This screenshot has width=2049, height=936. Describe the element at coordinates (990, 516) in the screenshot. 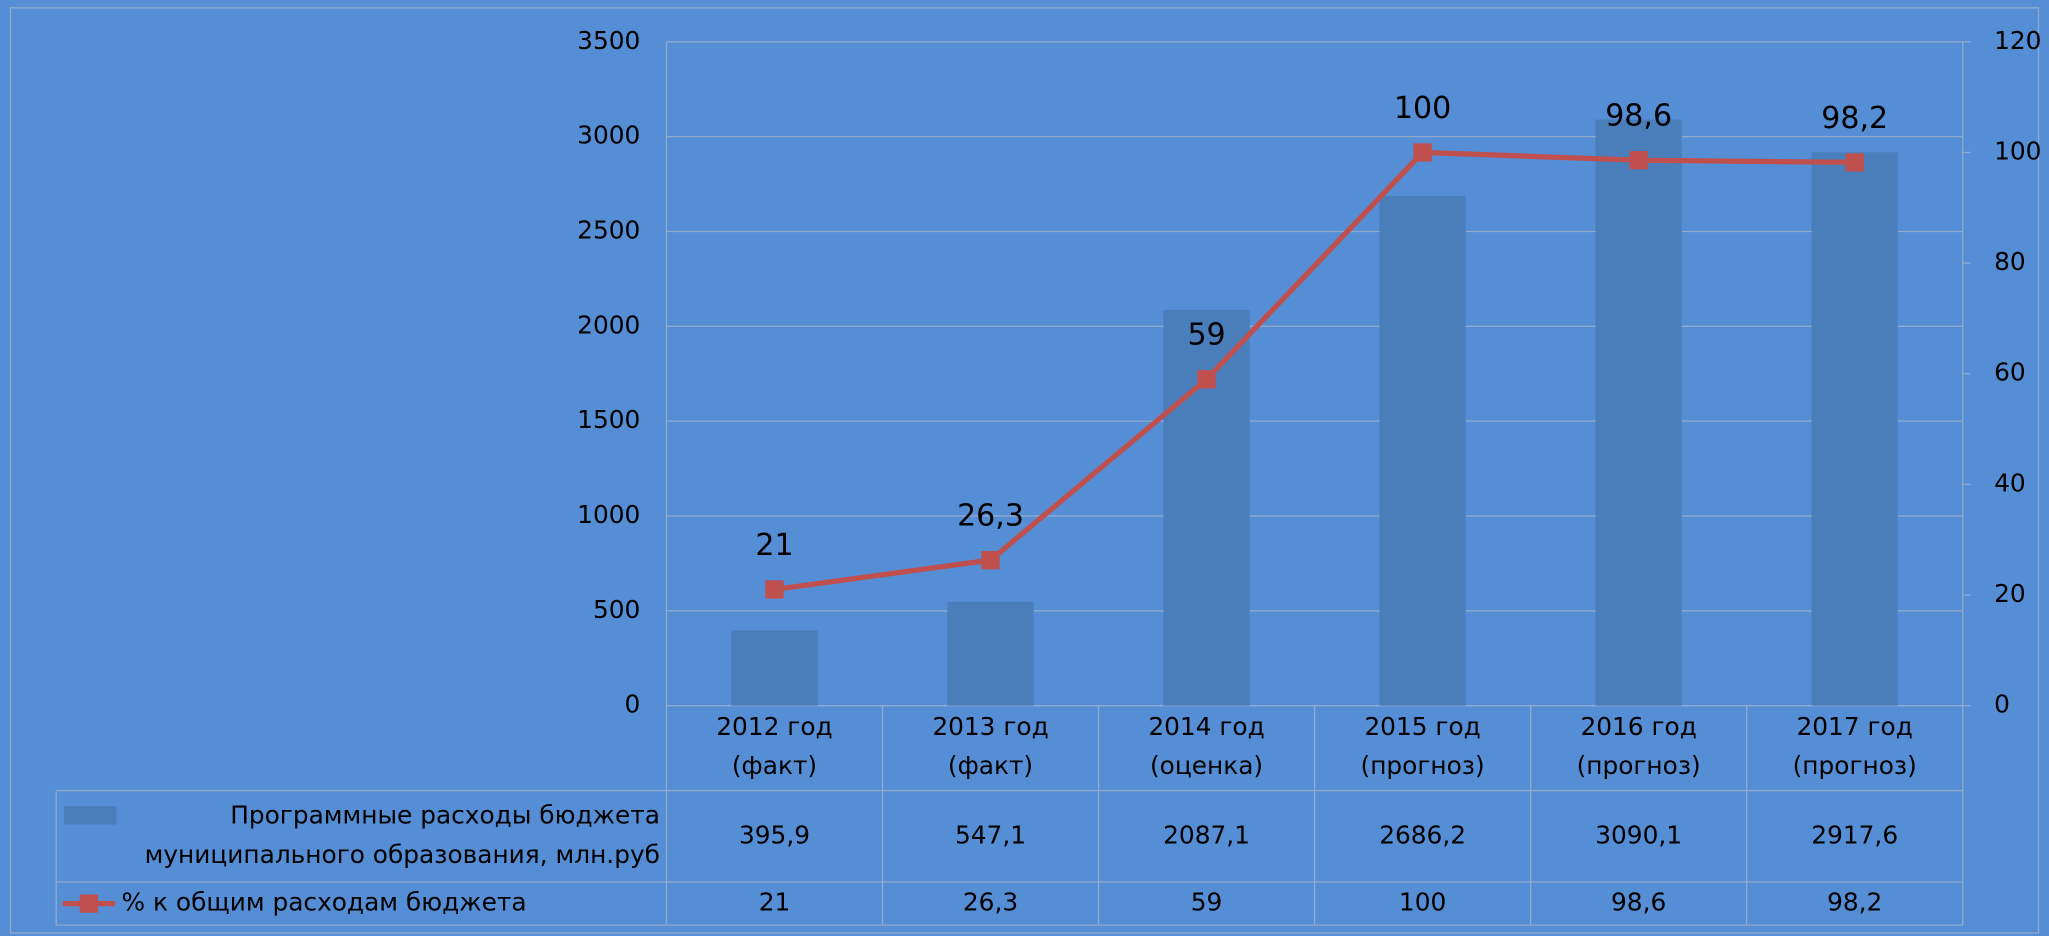

I see `data-label: 26,3` at that location.